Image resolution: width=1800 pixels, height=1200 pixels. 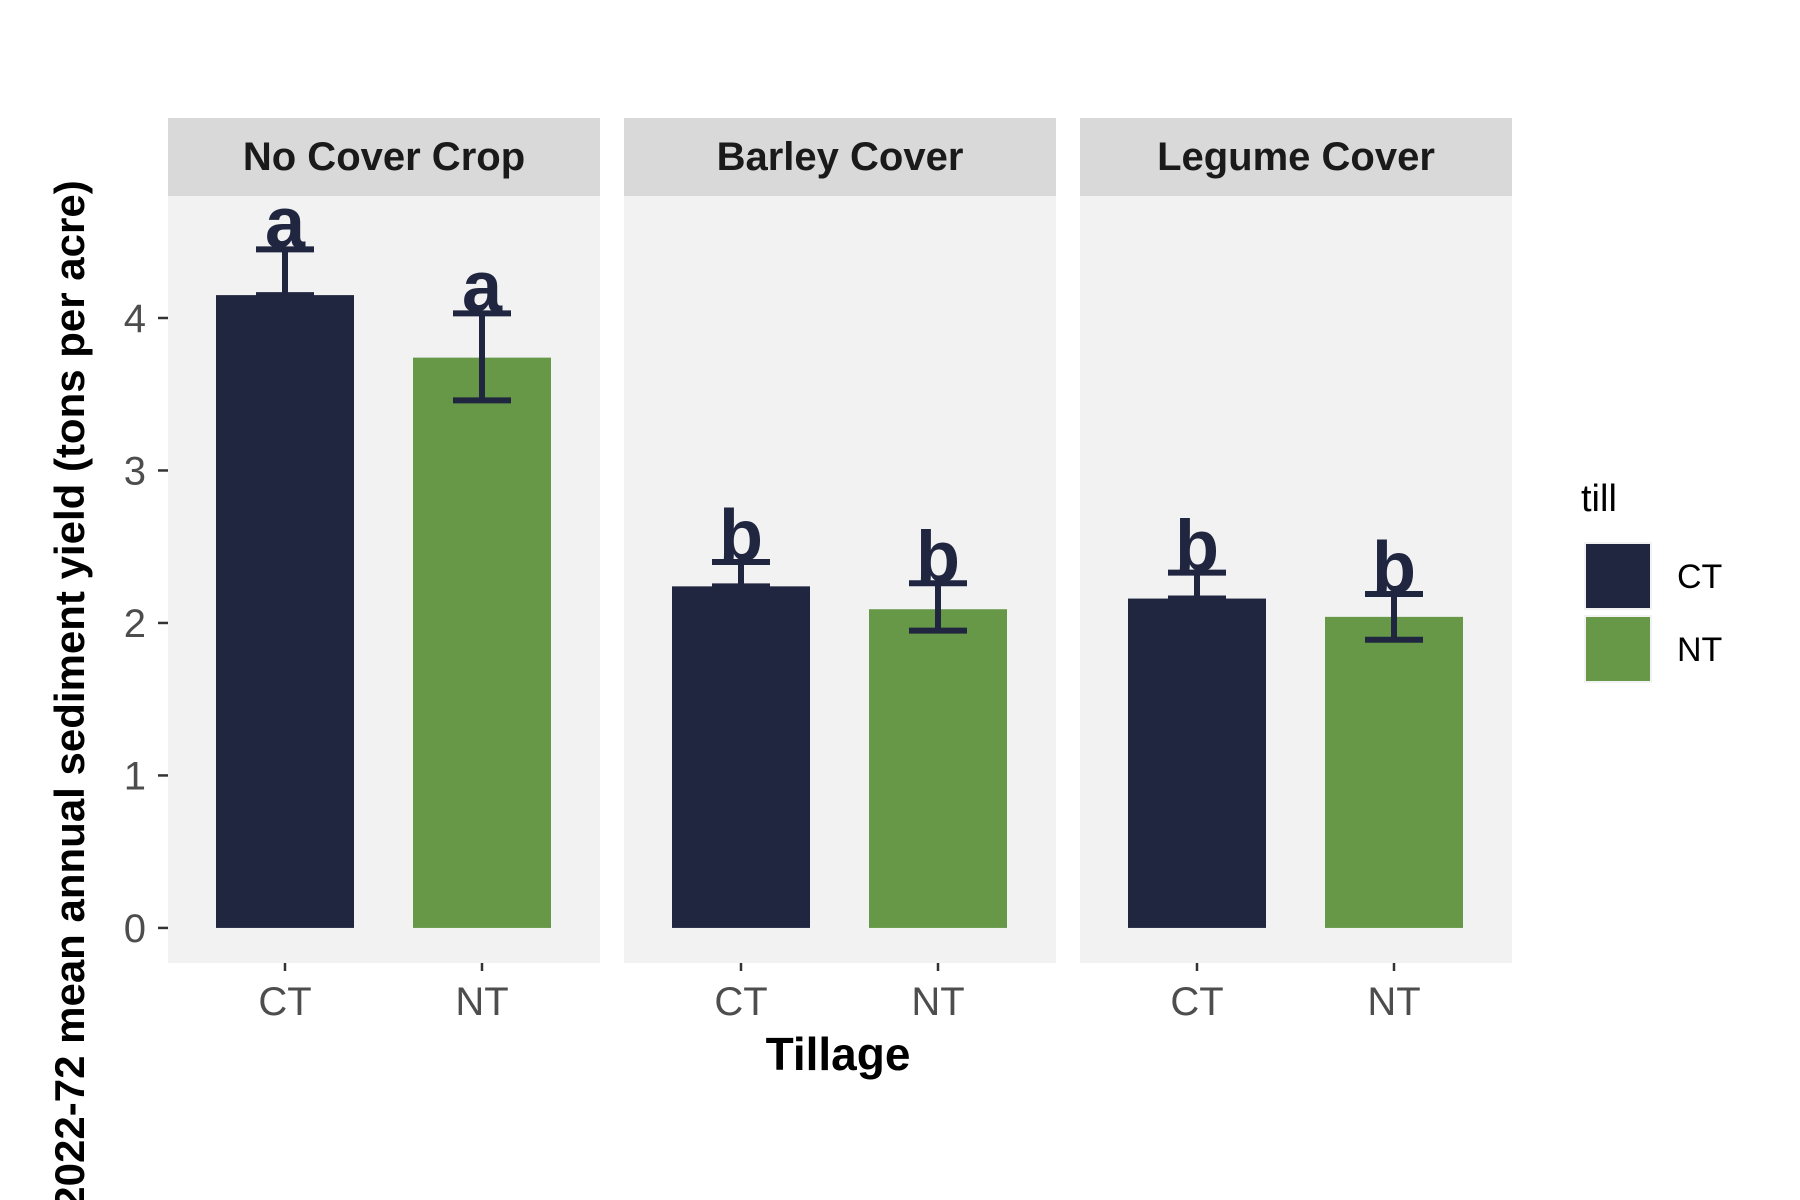 What do you see at coordinates (1651, 580) in the screenshot?
I see `legend: till CT NT` at bounding box center [1651, 580].